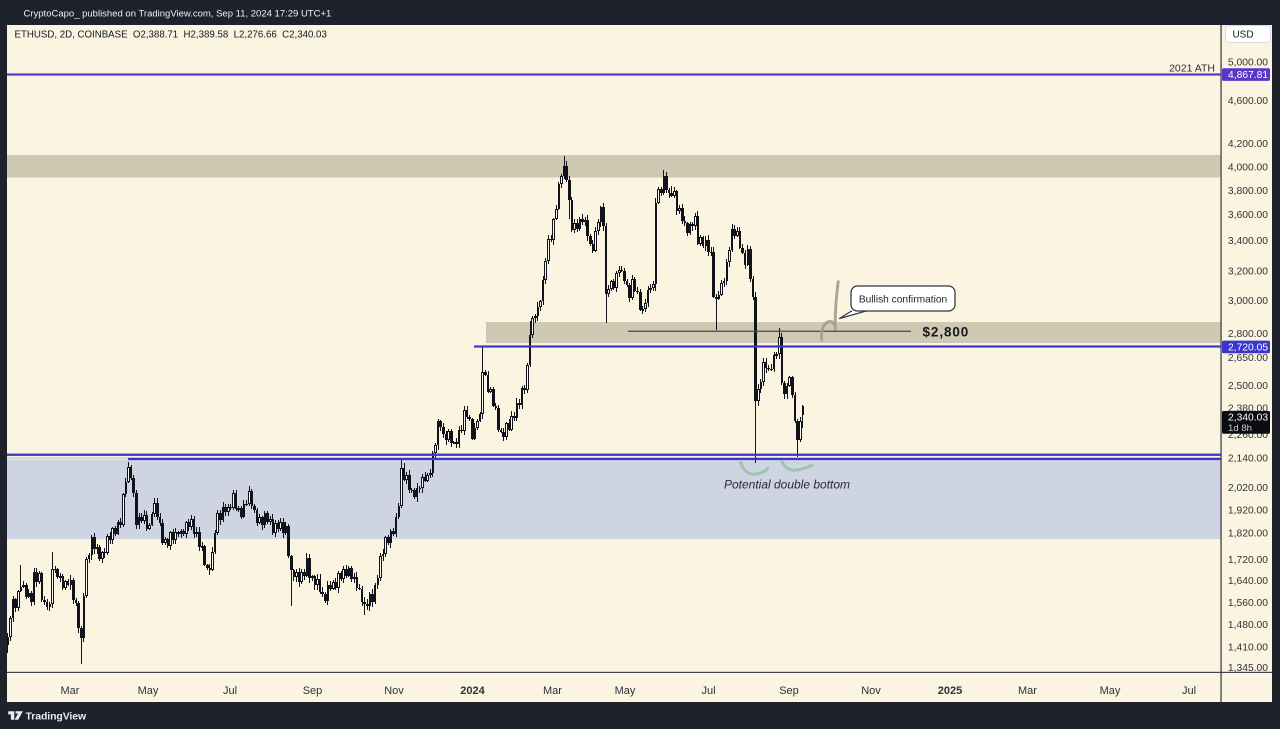 This screenshot has width=1280, height=729. What do you see at coordinates (56, 717) in the screenshot?
I see `svg-text: TradingView` at bounding box center [56, 717].